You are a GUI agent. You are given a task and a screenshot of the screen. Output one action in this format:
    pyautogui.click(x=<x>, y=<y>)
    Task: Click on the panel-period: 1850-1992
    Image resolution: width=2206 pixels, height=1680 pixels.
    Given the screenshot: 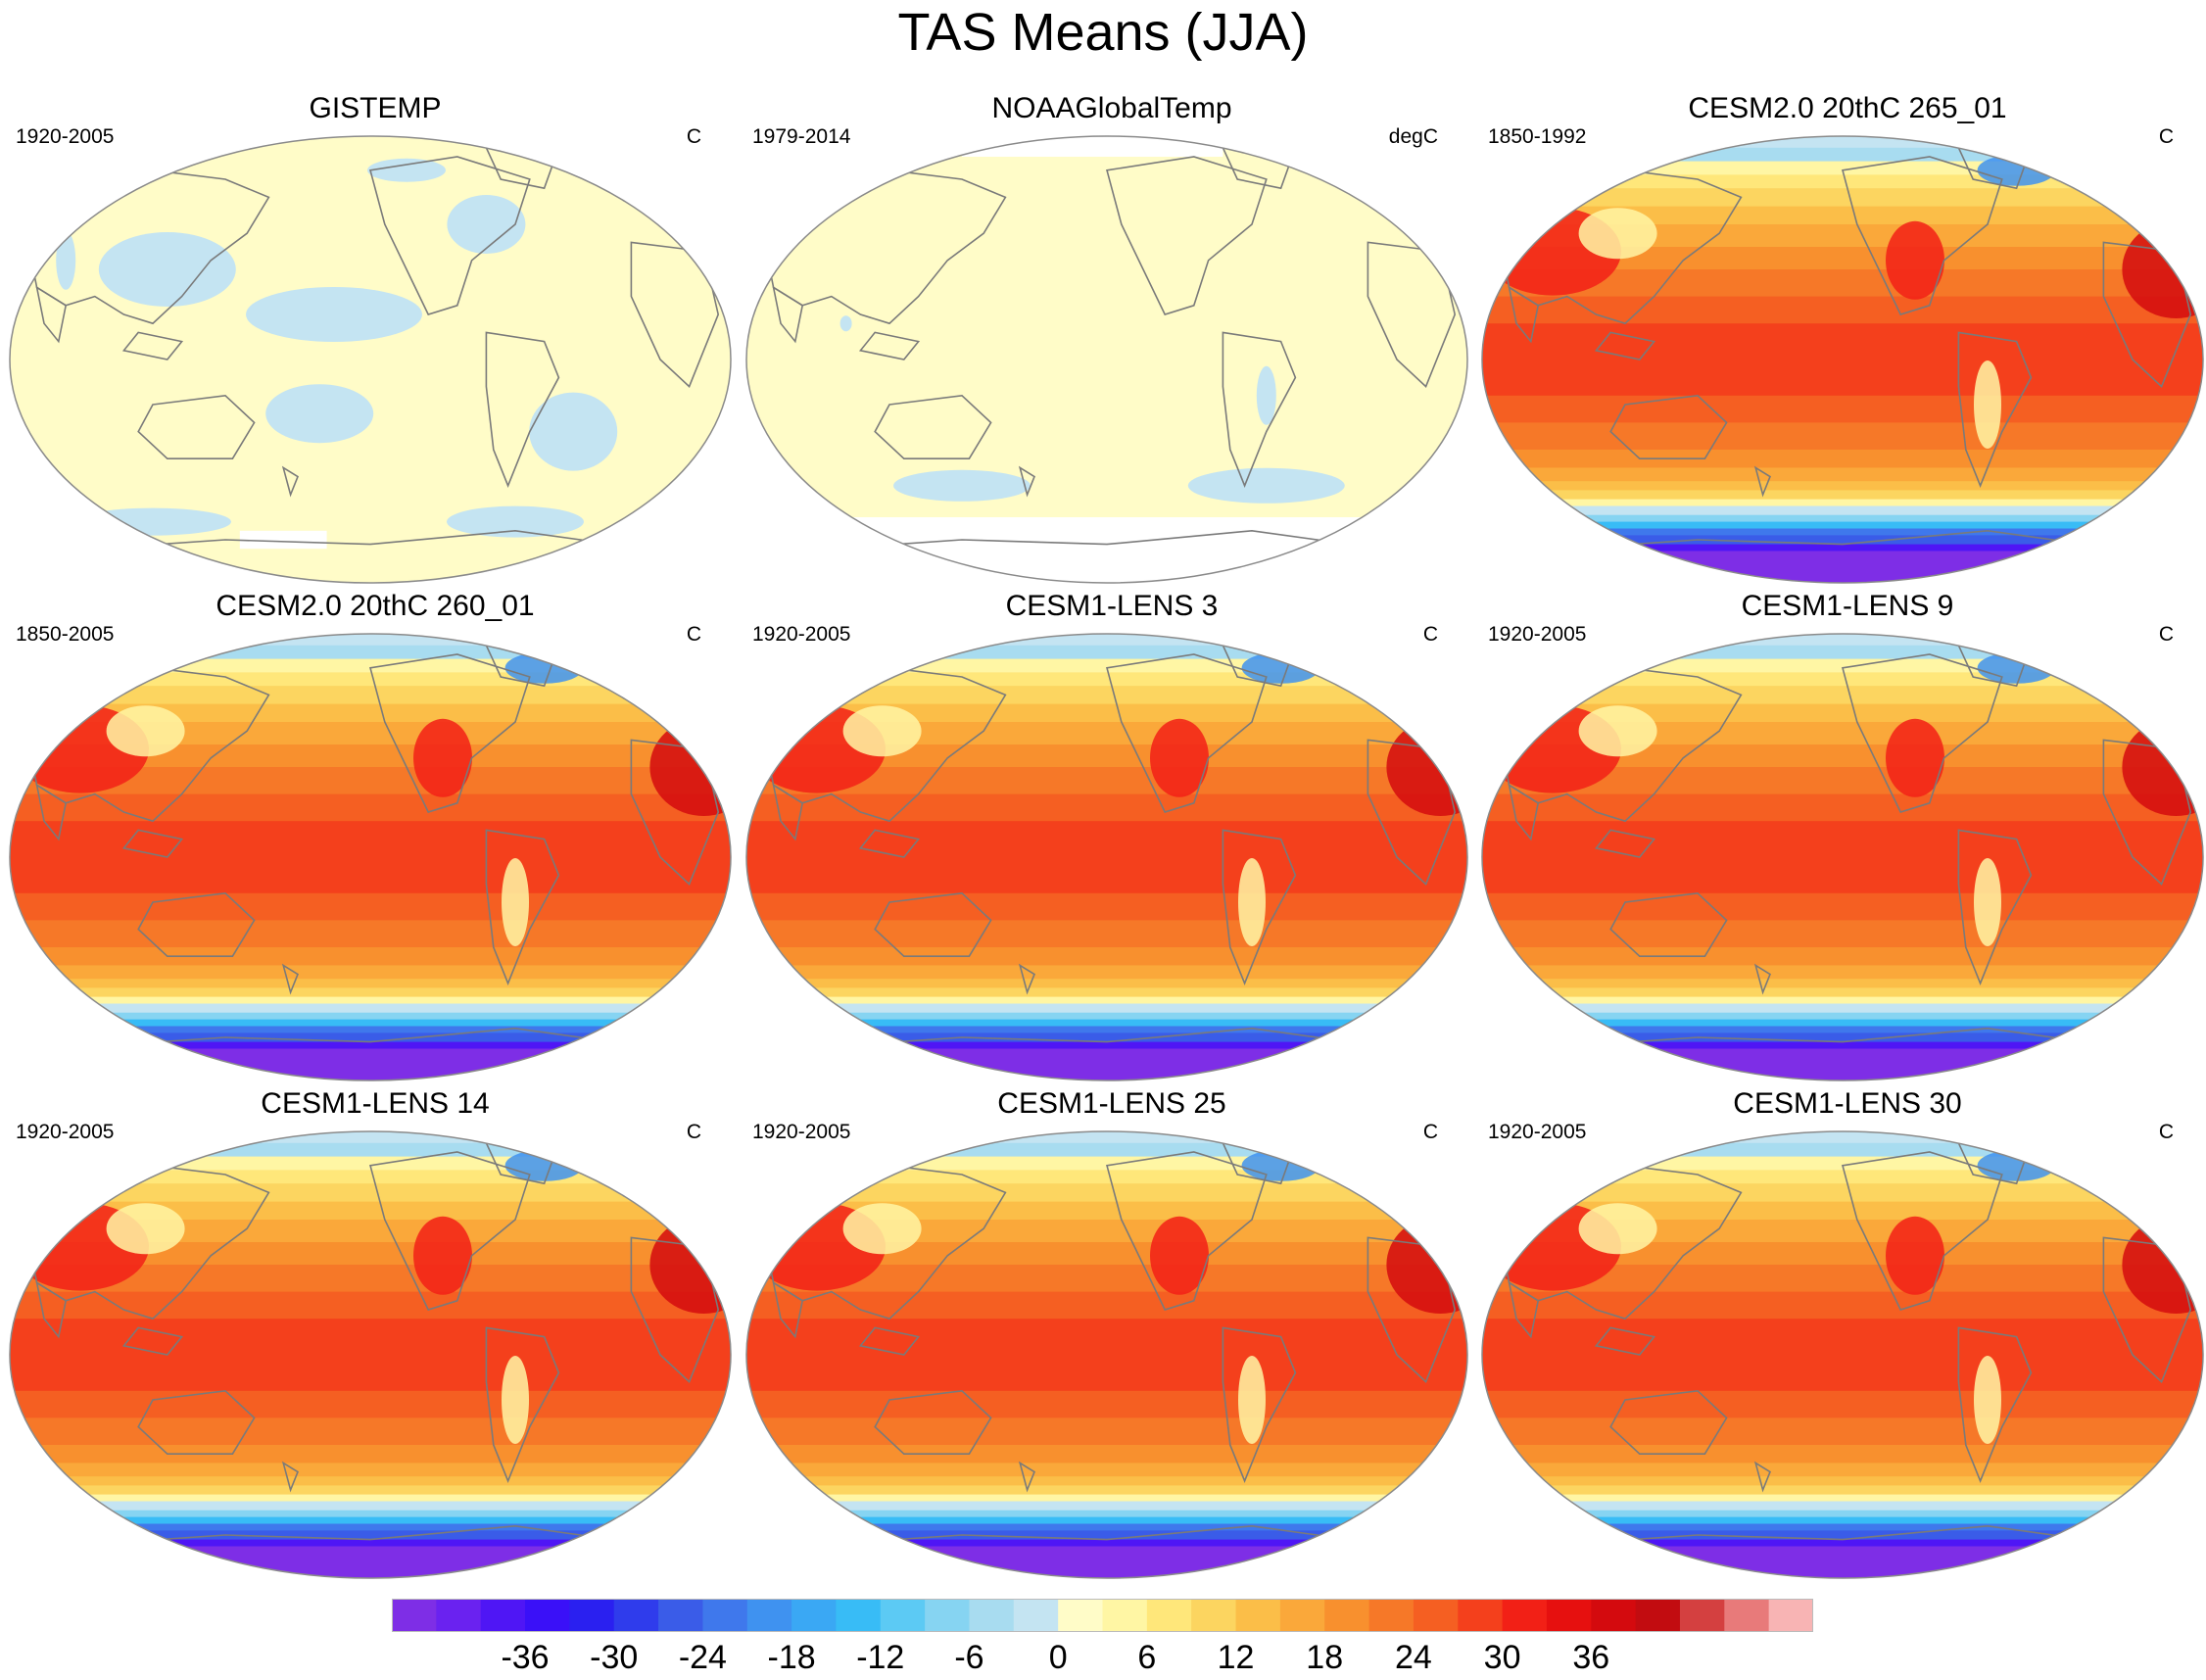 What is the action you would take?
    pyautogui.click(x=1537, y=136)
    